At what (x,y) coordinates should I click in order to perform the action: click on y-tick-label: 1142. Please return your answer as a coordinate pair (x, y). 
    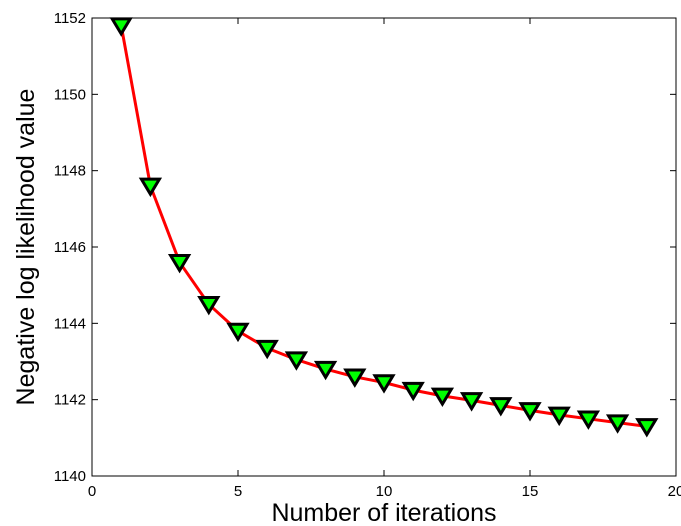
    Looking at the image, I should click on (70, 400).